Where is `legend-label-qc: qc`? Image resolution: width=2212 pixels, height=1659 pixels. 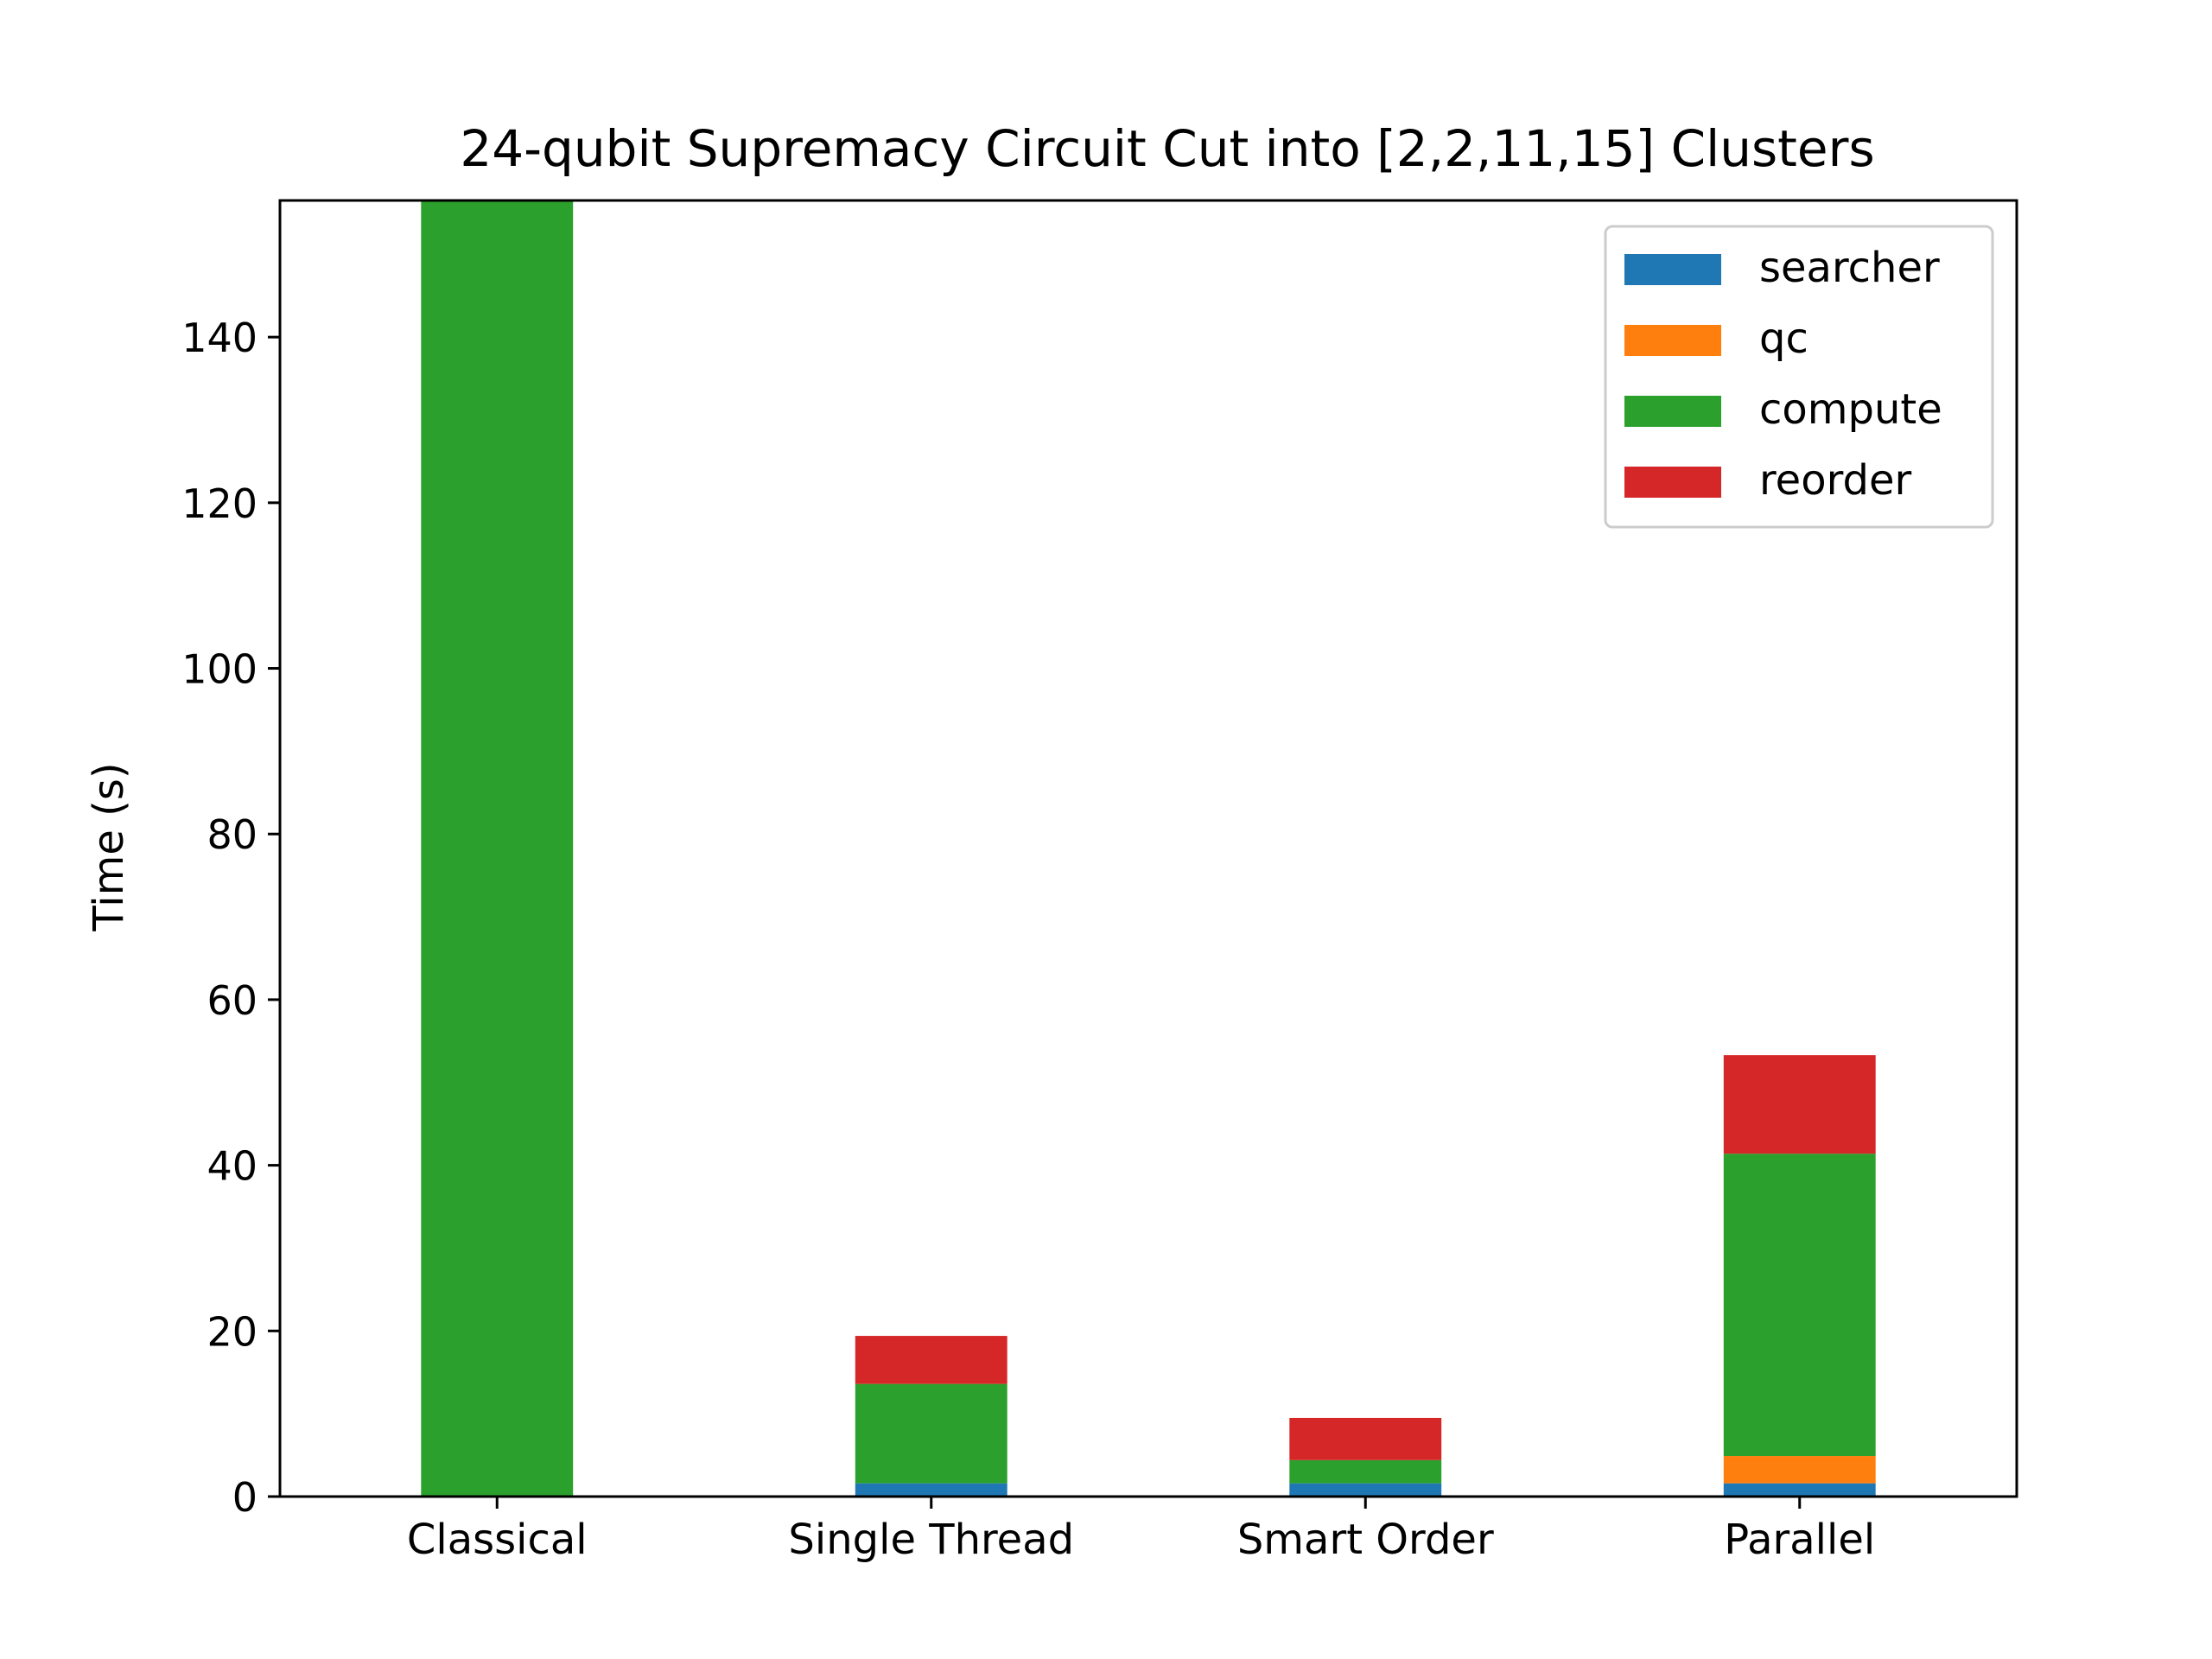 legend-label-qc: qc is located at coordinates (1784, 339).